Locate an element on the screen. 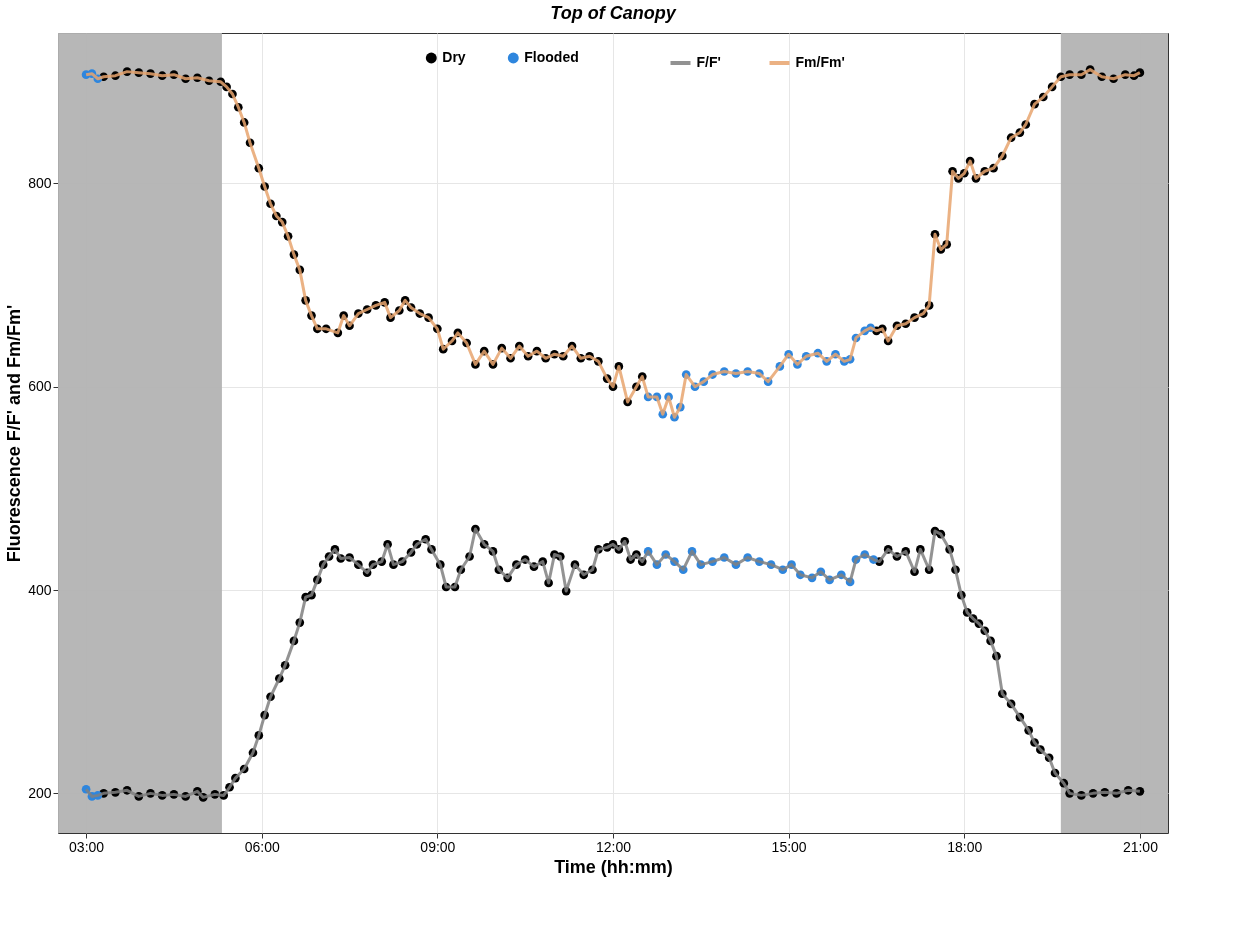 The height and width of the screenshot is (928, 1247). chart-title: Top of Canopy is located at coordinates (613, 13).